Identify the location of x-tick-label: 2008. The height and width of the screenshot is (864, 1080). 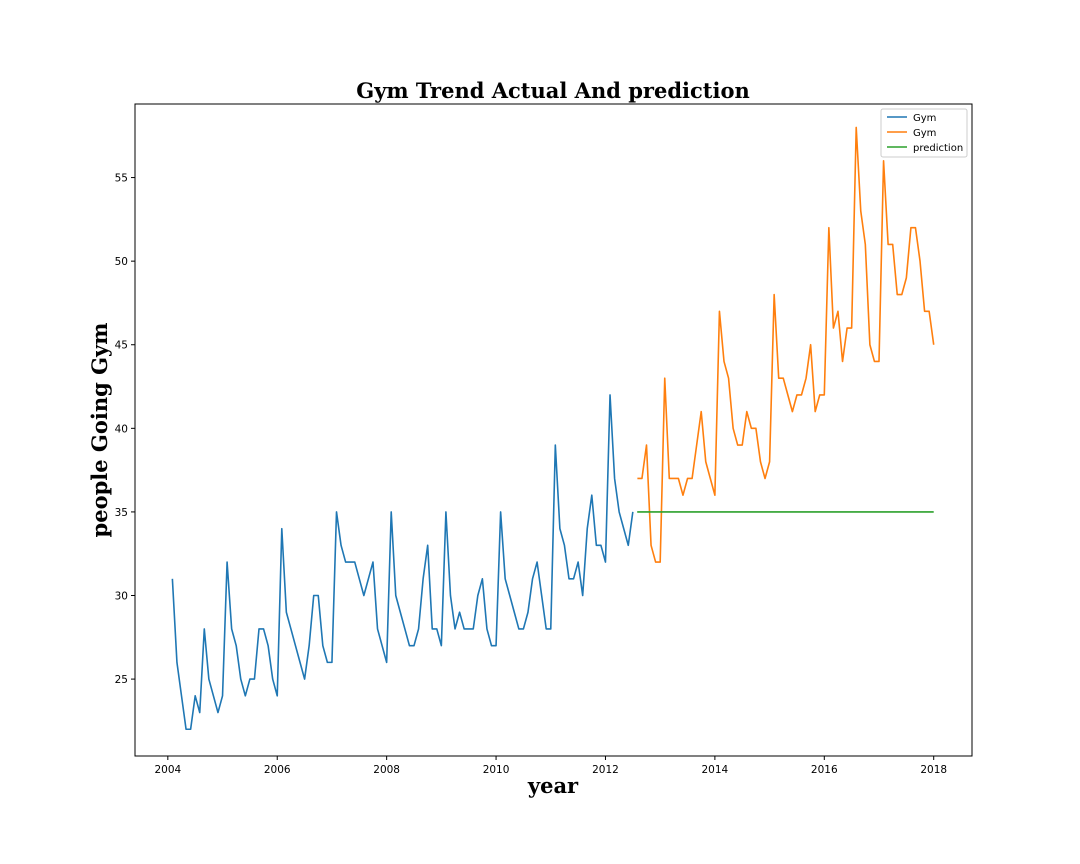
(386, 770).